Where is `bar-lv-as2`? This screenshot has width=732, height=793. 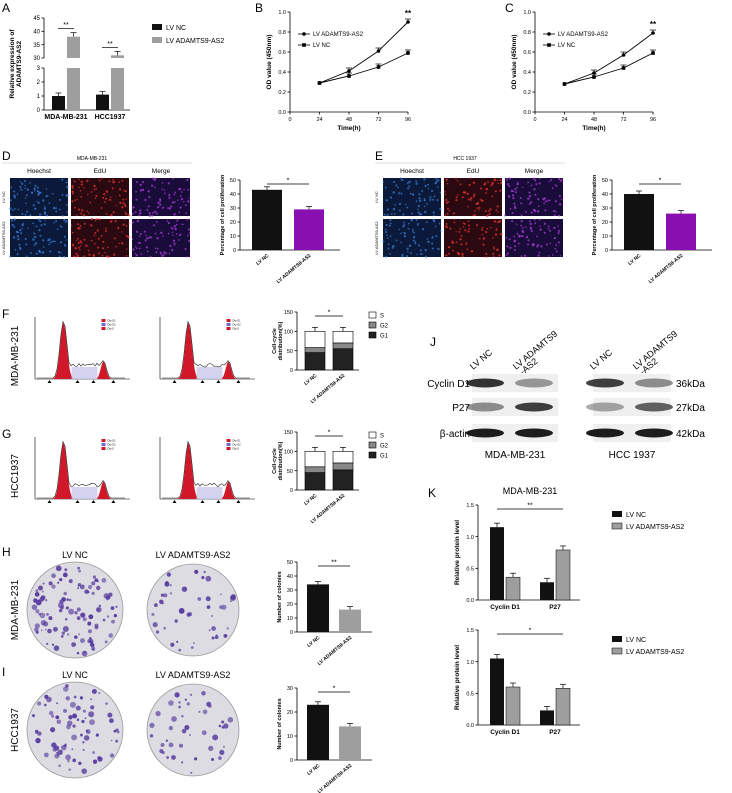 bar-lv-as2 is located at coordinates (117, 89).